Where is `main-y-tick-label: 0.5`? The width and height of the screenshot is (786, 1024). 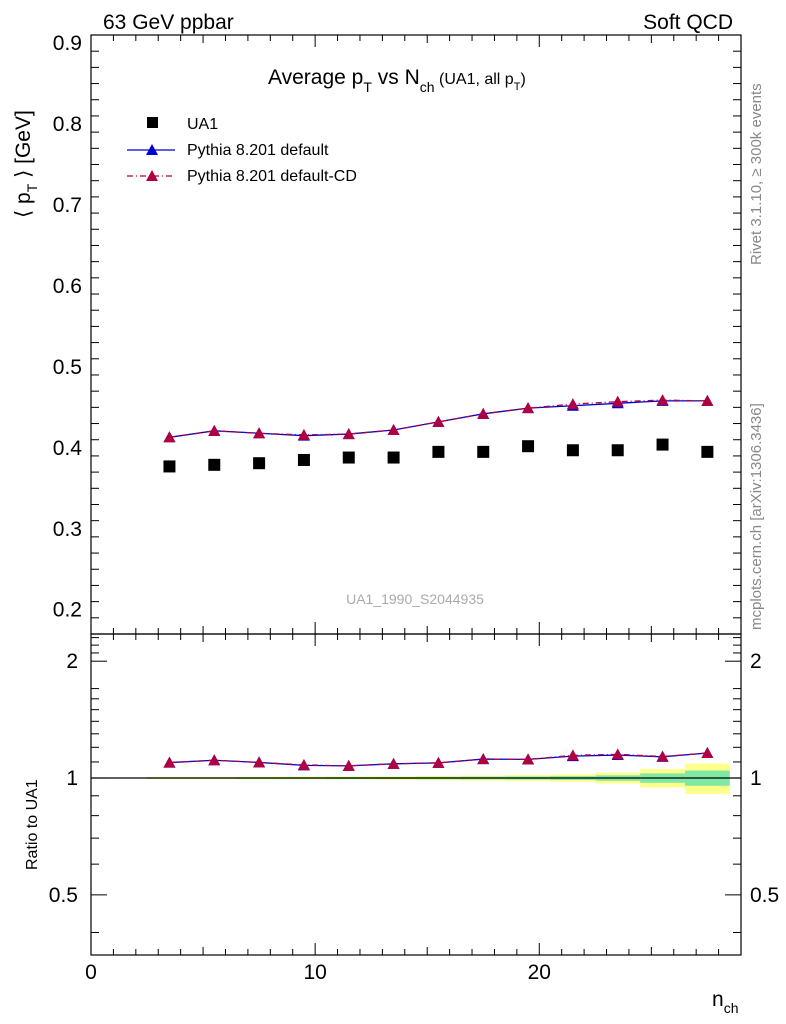
main-y-tick-label: 0.5 is located at coordinates (67, 367).